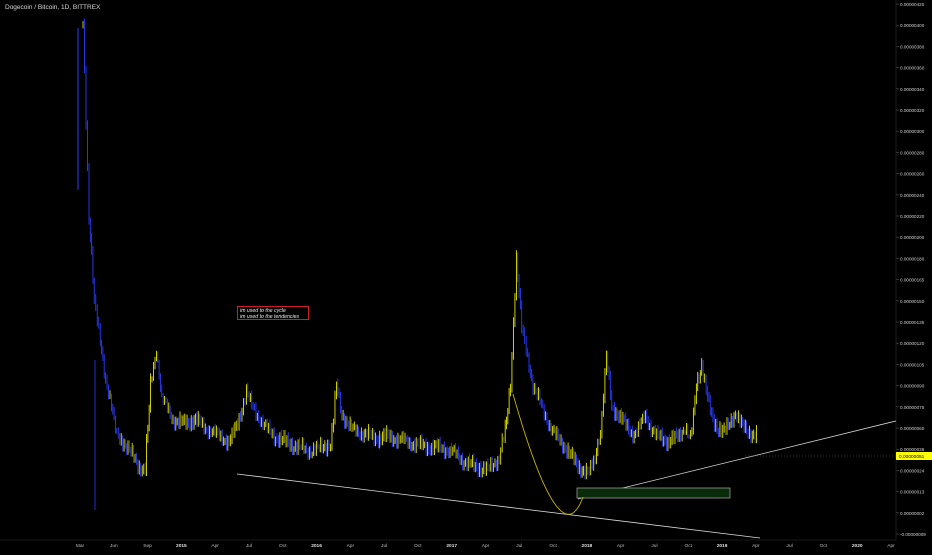 The height and width of the screenshot is (555, 932). I want to click on symbol-title: Dogecoin / Bitcoin, 1D, BITTREX, so click(53, 7).